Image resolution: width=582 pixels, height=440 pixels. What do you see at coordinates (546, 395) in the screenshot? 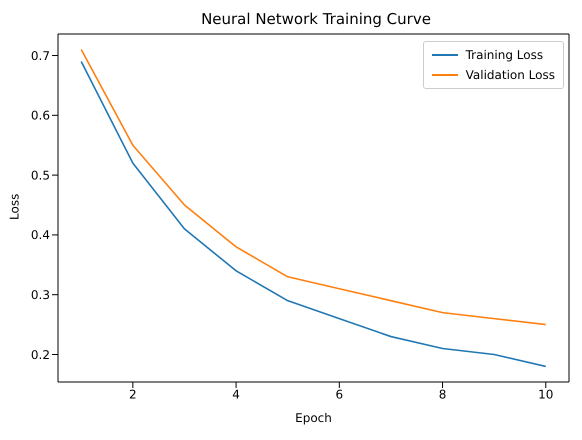
I see `x-tick-label: 10` at bounding box center [546, 395].